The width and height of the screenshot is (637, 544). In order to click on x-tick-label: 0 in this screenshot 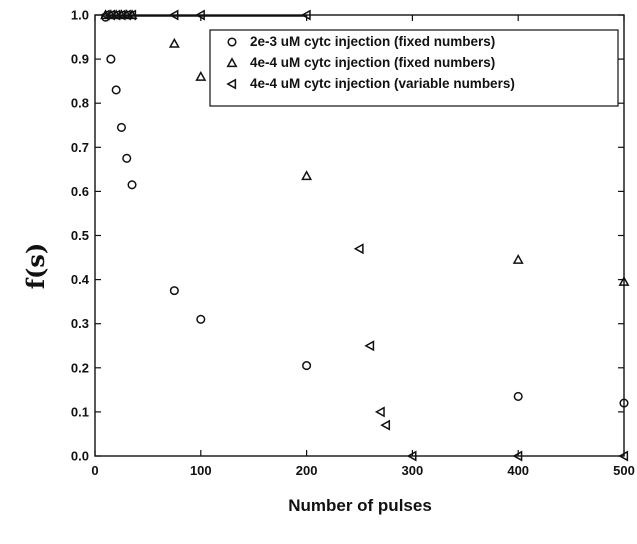, I will do `click(94, 470)`.